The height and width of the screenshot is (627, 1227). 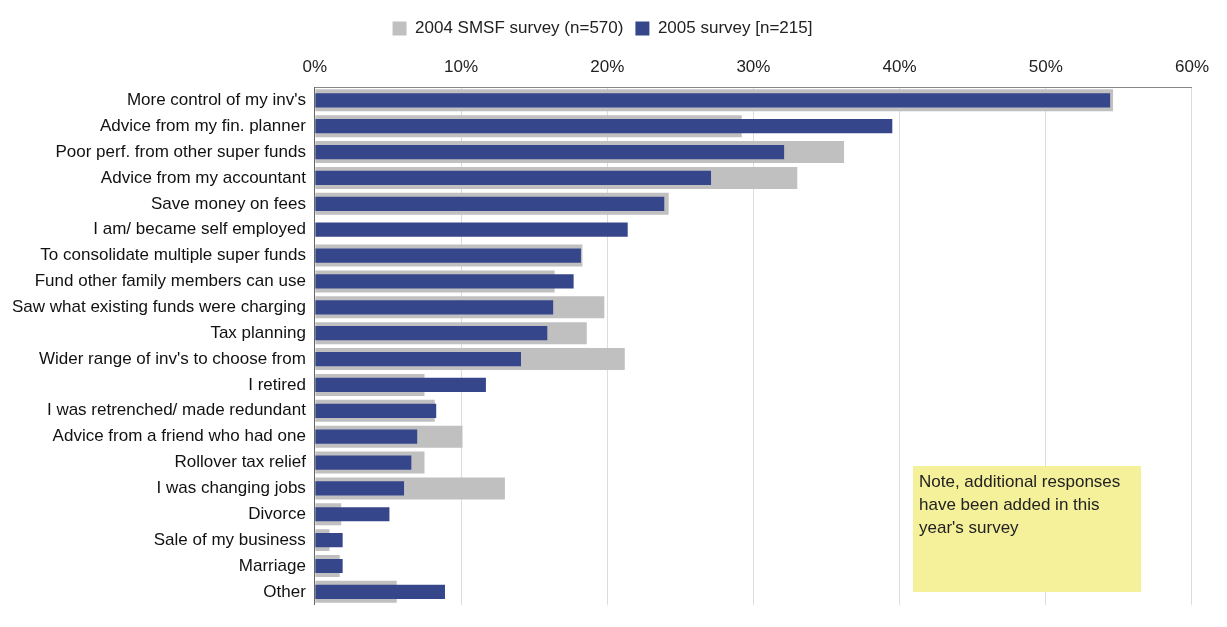 I want to click on x-tick-label: 60%, so click(x=1191, y=66).